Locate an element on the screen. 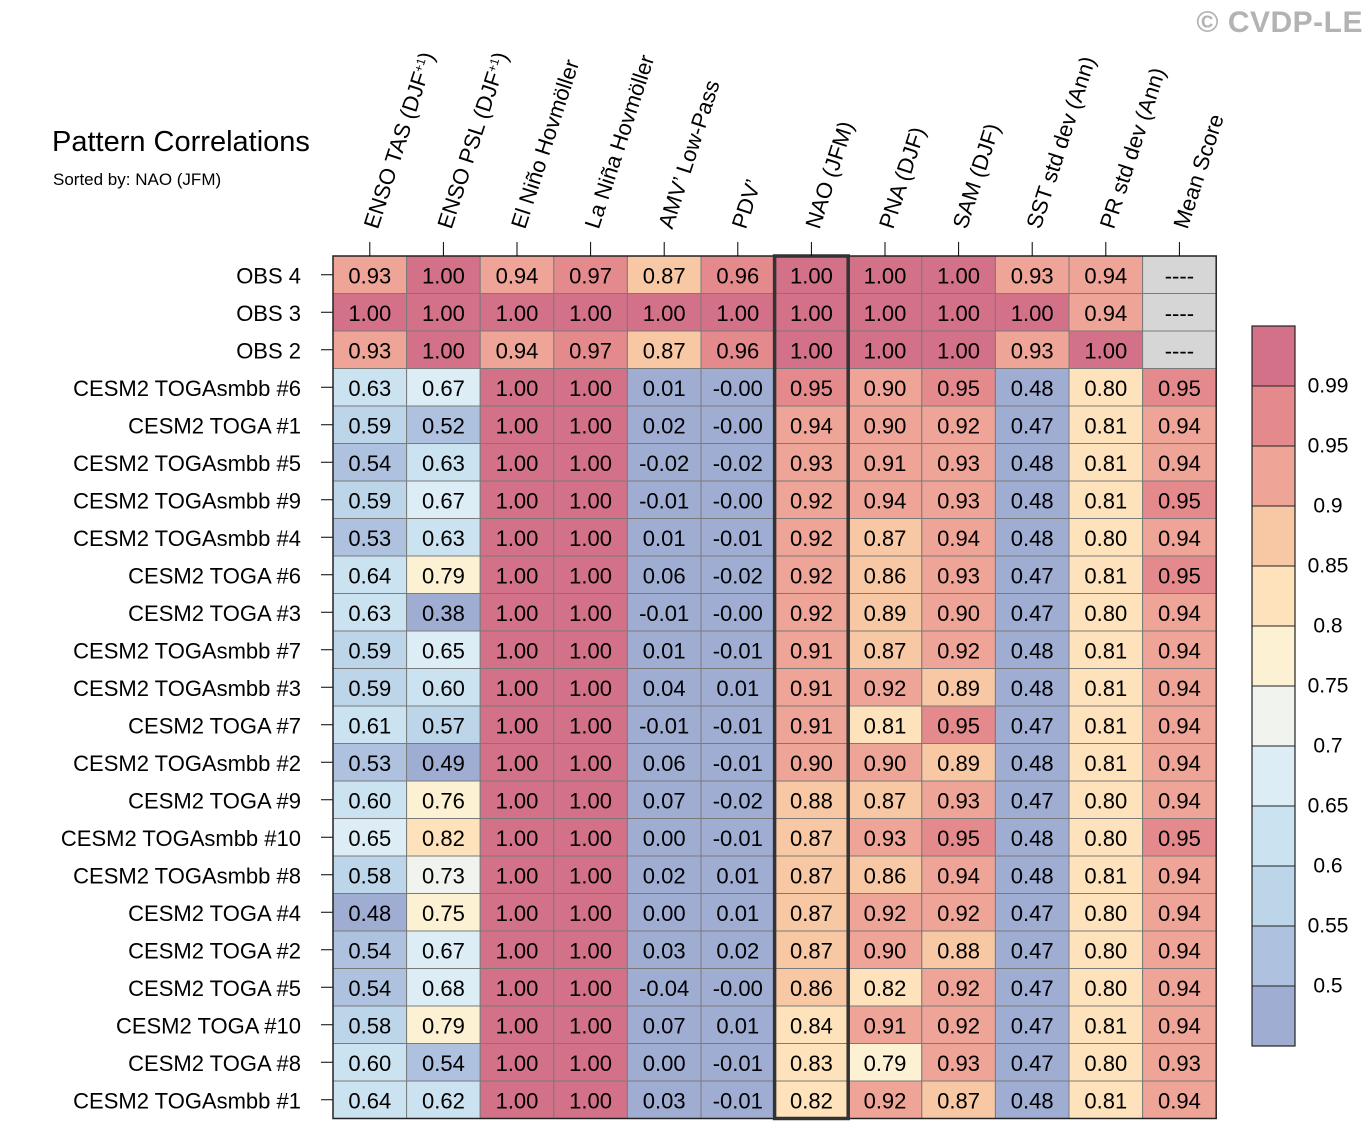 This screenshot has width=1371, height=1139. colorbar-box is located at coordinates (1273, 716).